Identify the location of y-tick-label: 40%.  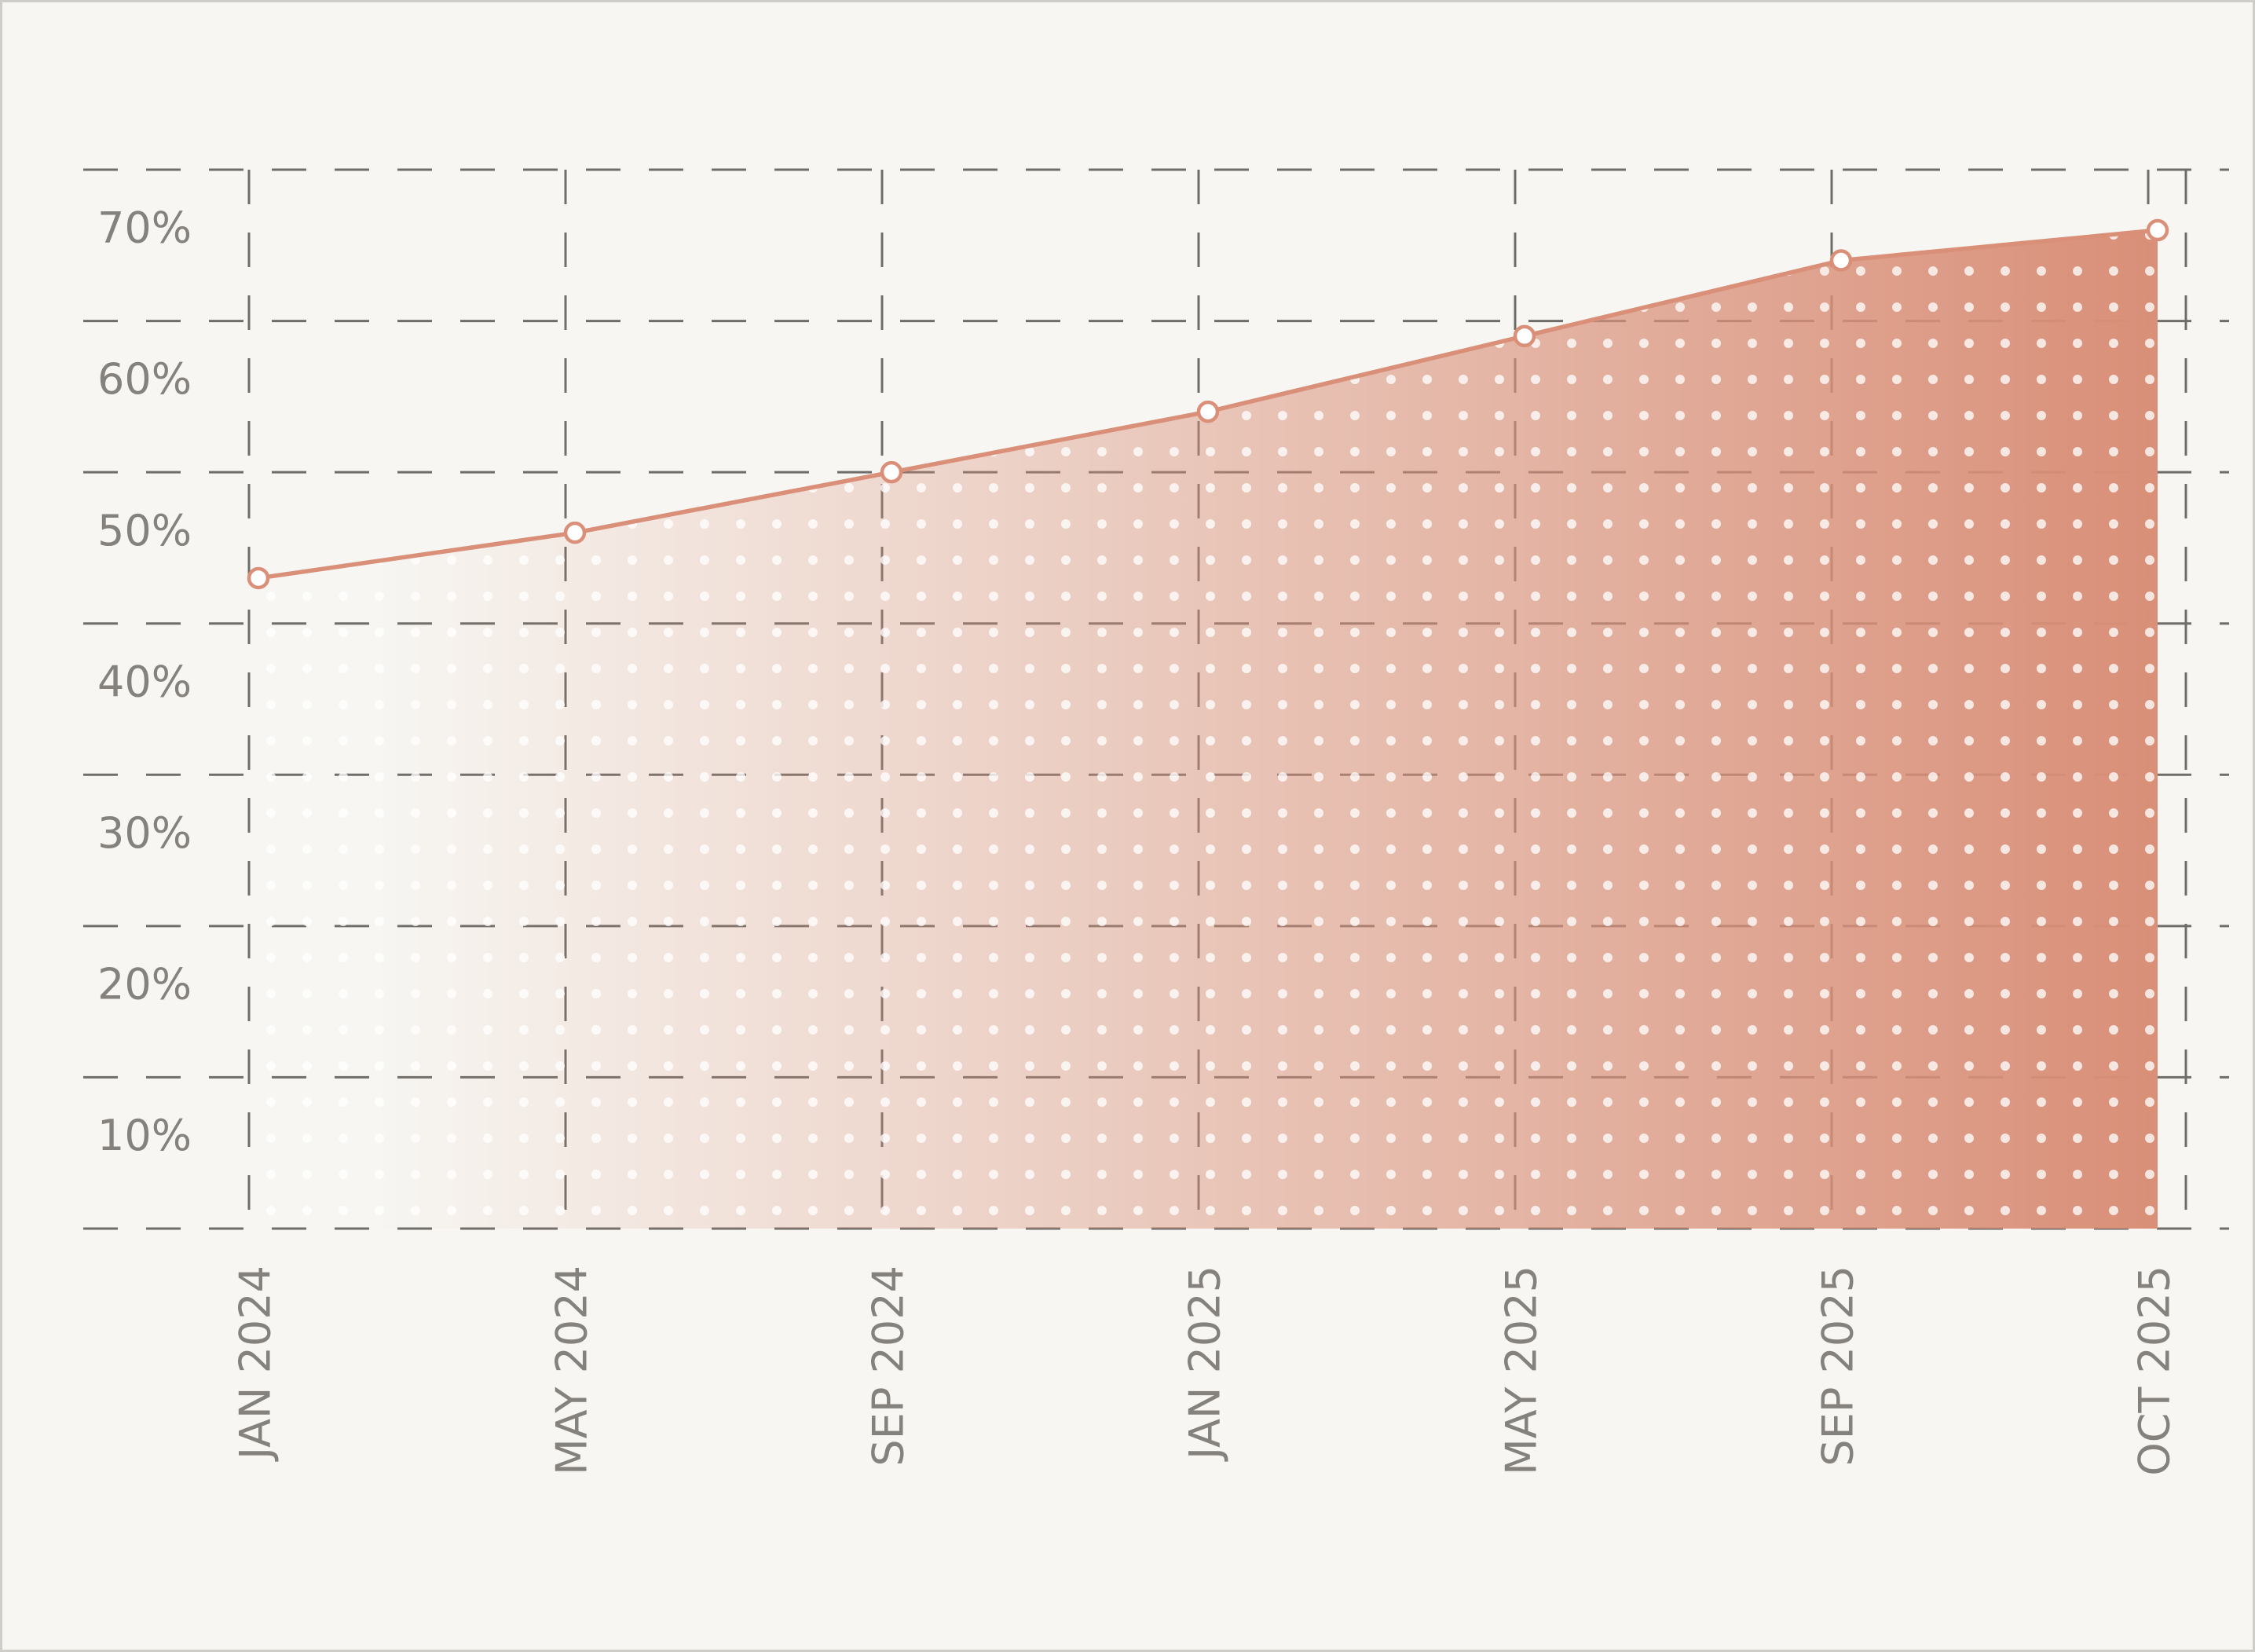
(144, 681).